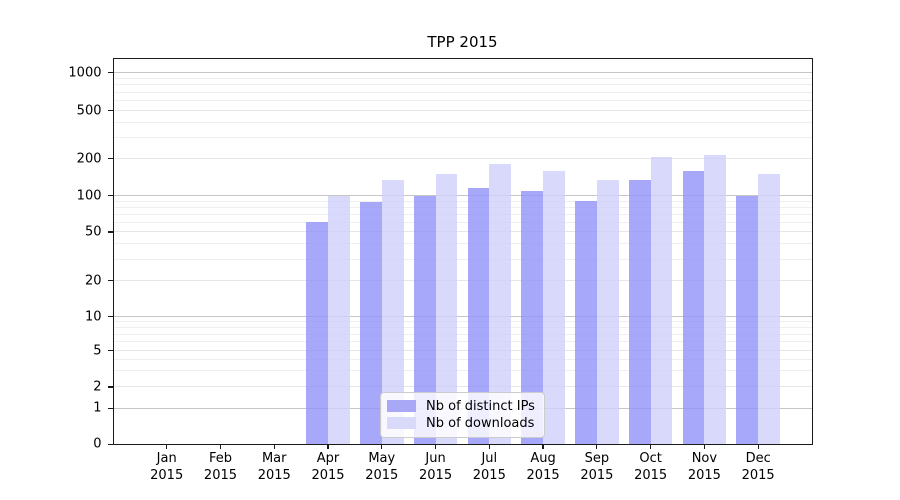  I want to click on bar-distinct-ips-aug, so click(532, 317).